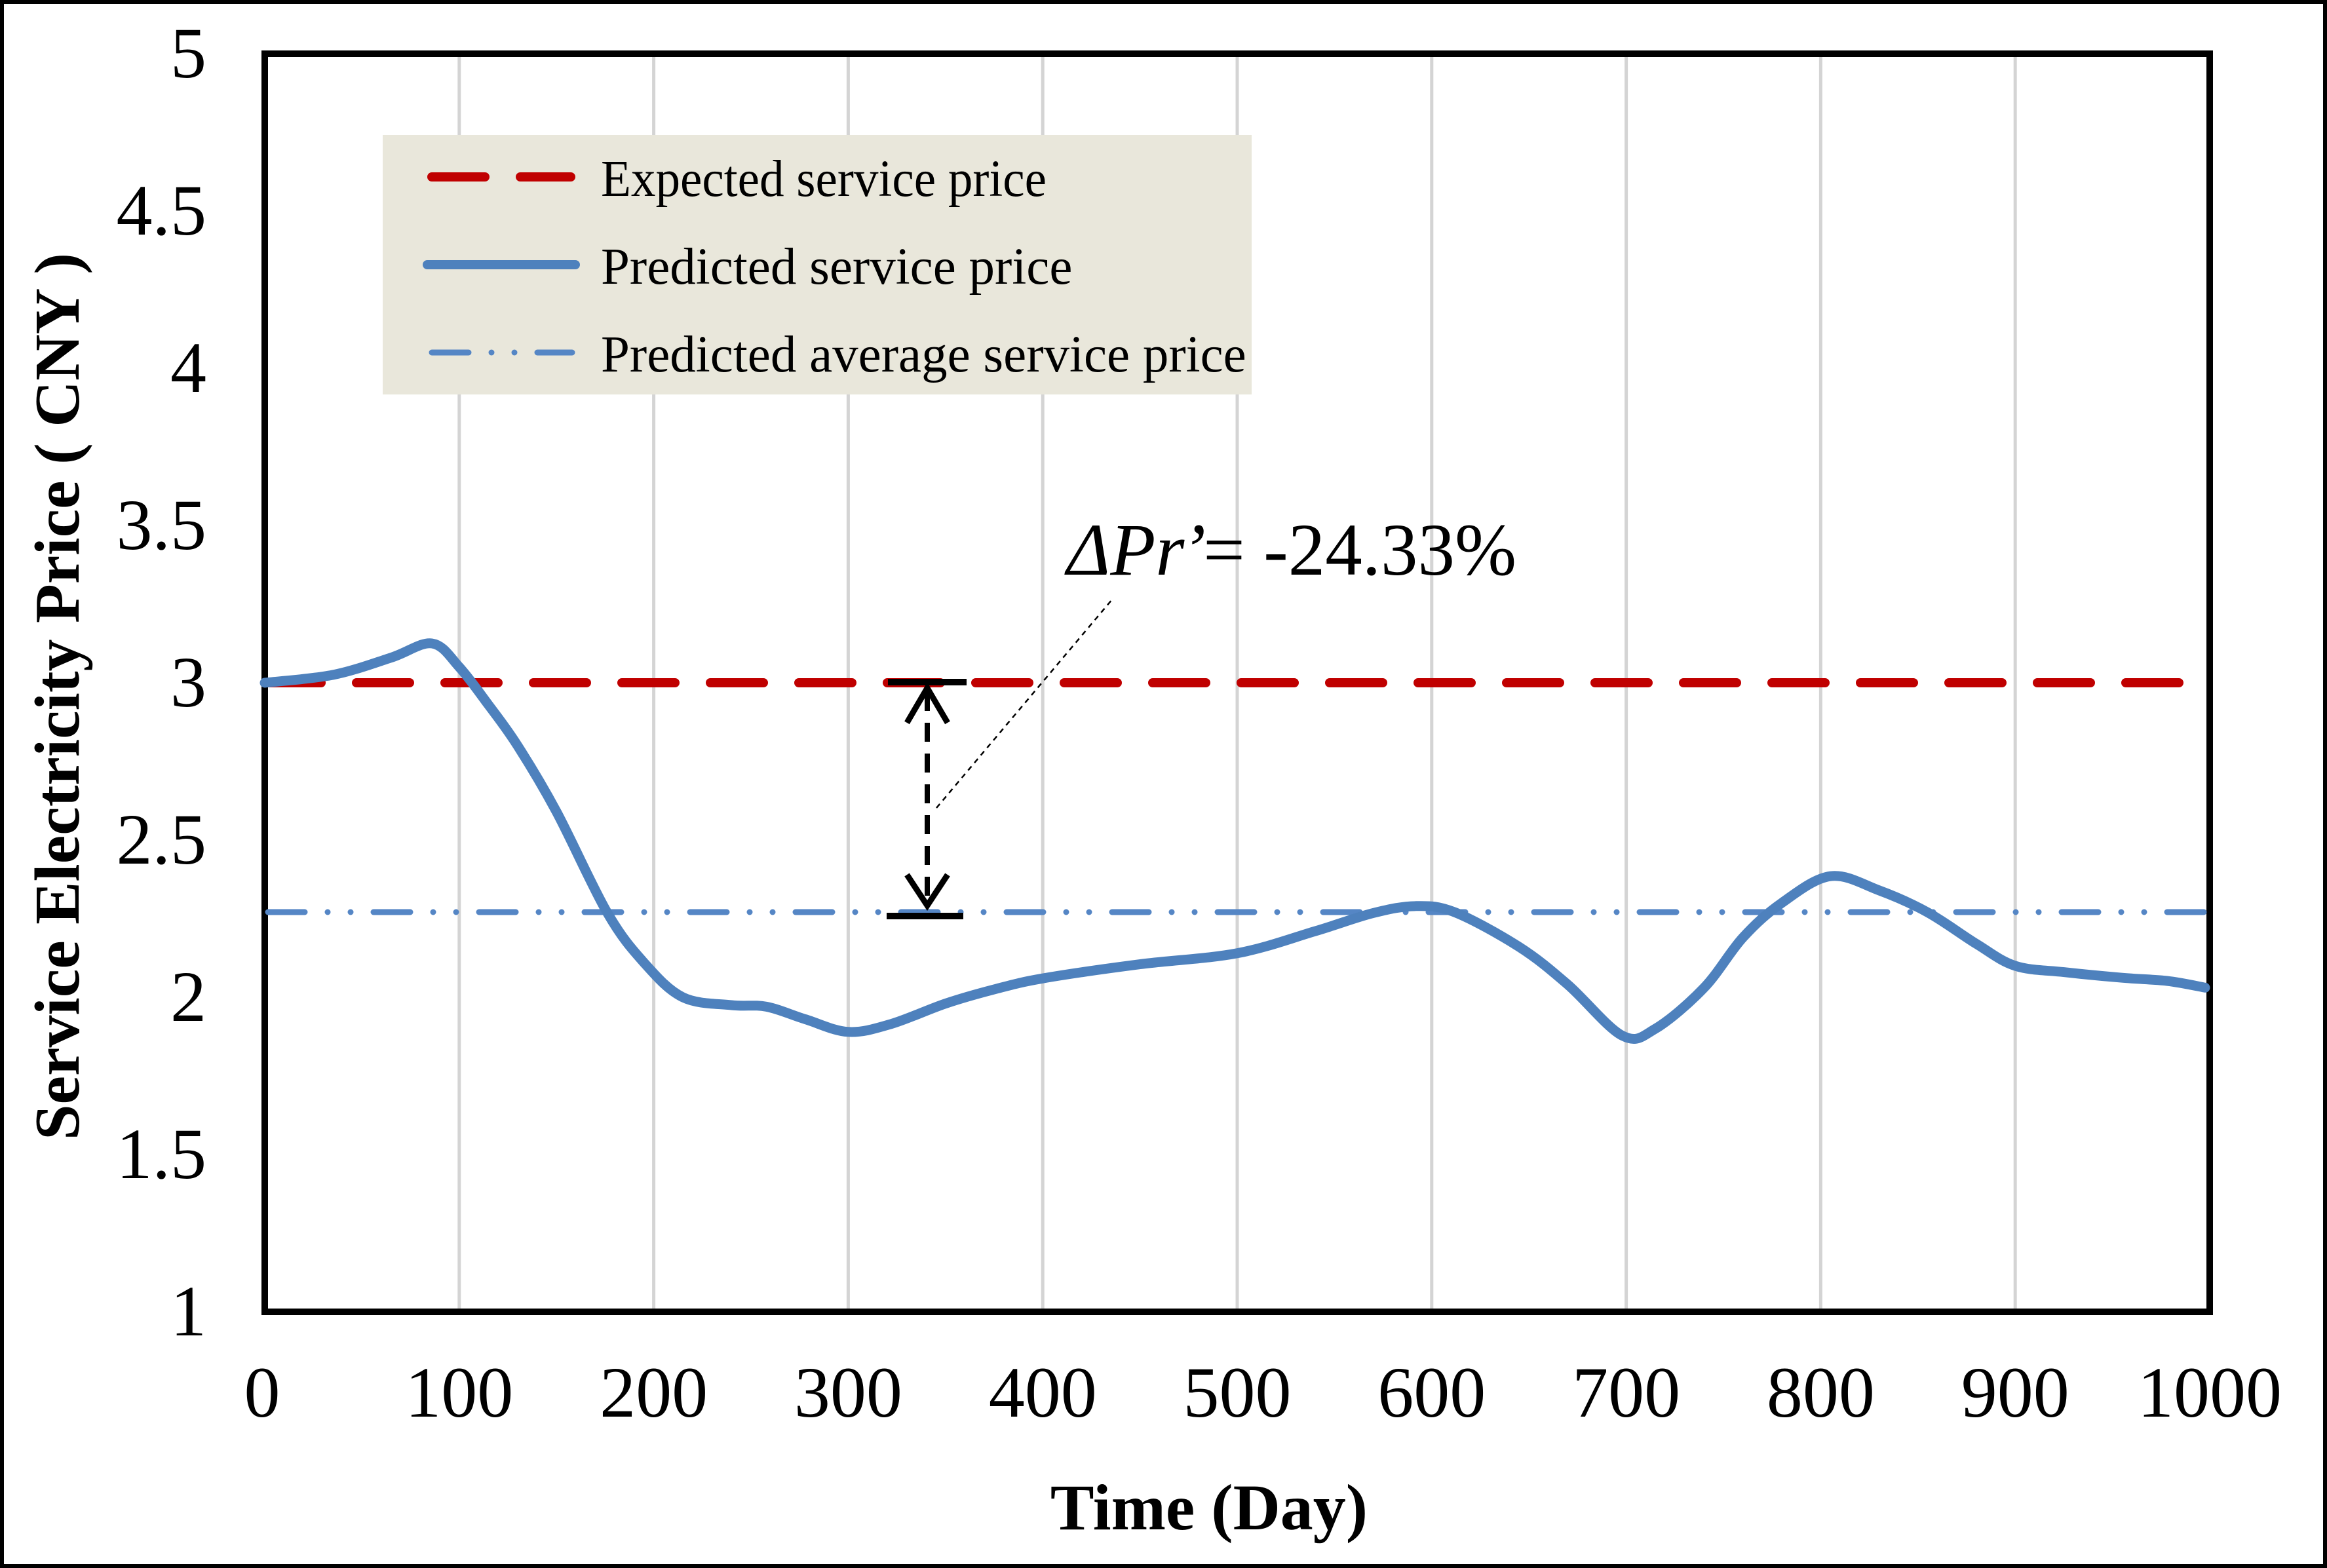 The width and height of the screenshot is (2327, 1568). What do you see at coordinates (188, 1311) in the screenshot?
I see `svg-text: 1` at bounding box center [188, 1311].